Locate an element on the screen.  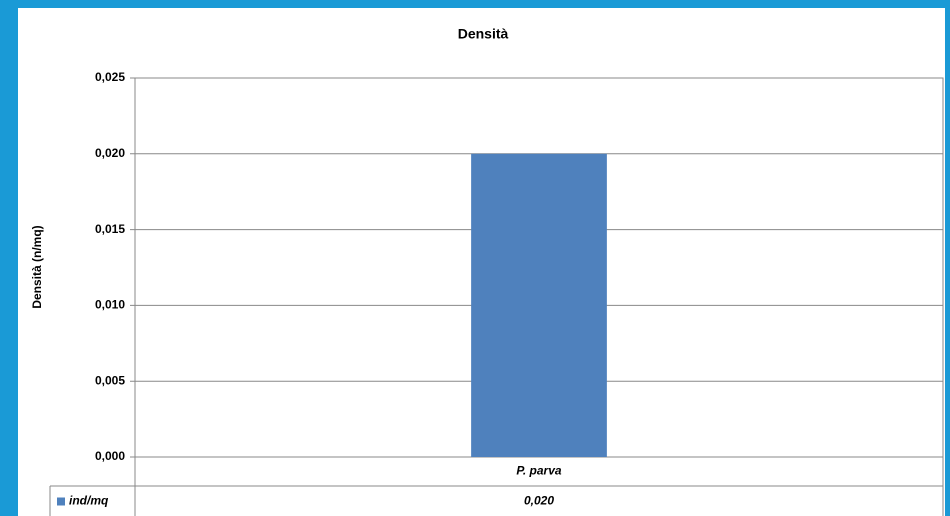
legend-label: ind/mq is located at coordinates (89, 501).